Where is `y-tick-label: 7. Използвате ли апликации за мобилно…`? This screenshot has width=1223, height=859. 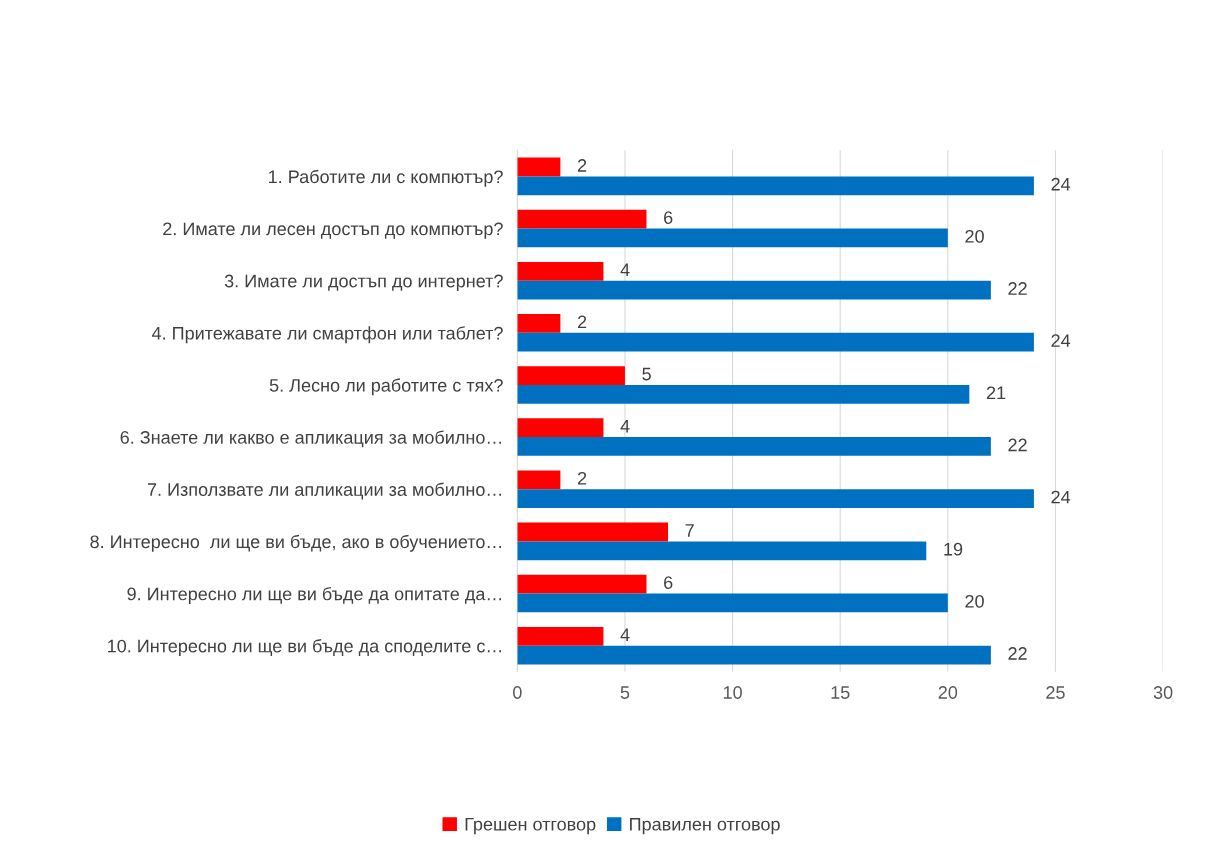 y-tick-label: 7. Използвате ли апликации за мобилно… is located at coordinates (324, 491).